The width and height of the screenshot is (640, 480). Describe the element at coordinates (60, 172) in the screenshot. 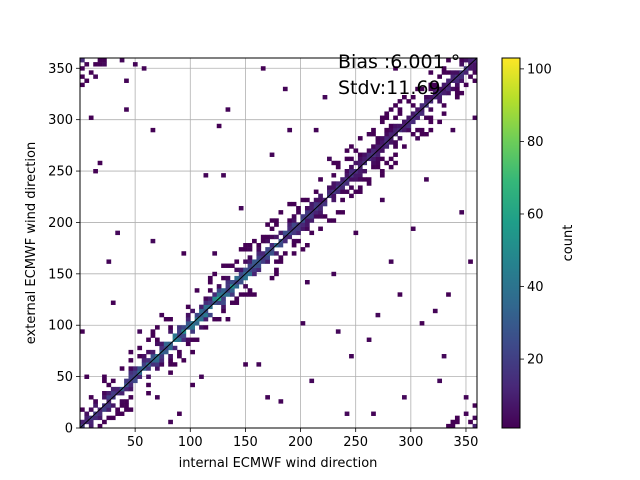

I see `y-tick-label: 250` at that location.